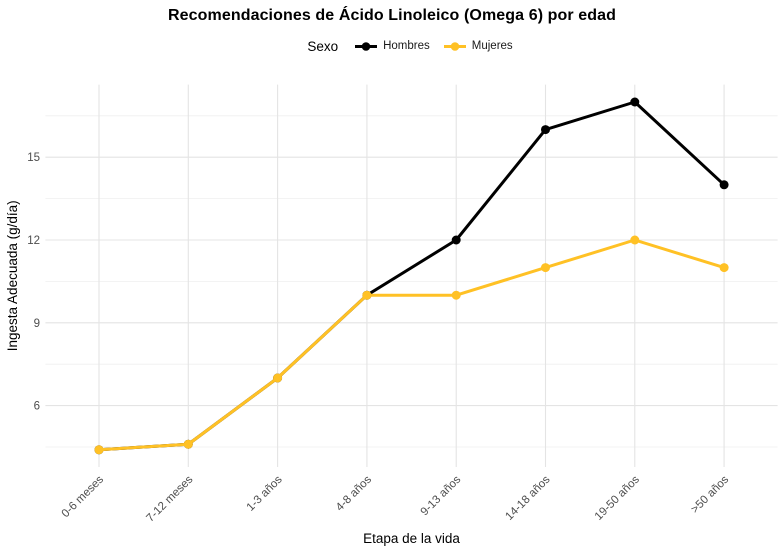 The image size is (784, 556). Describe the element at coordinates (33, 158) in the screenshot. I see `svg-text: 15` at that location.